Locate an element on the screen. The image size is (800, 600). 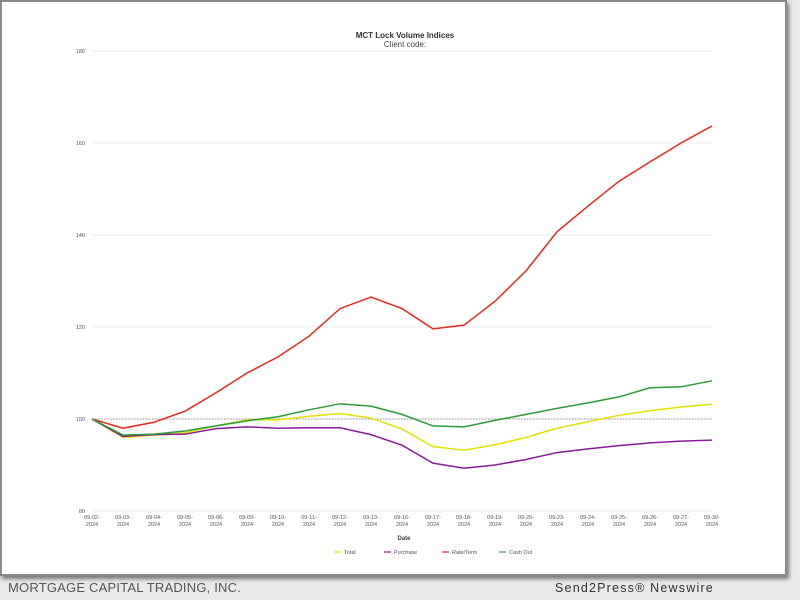
legend-item: Rate/Term is located at coordinates (460, 553).